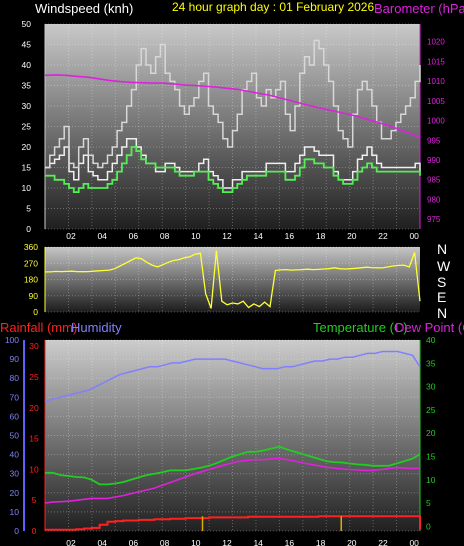 The image size is (464, 546). I want to click on windspeed-label: Windspeed (knh), so click(84, 8).